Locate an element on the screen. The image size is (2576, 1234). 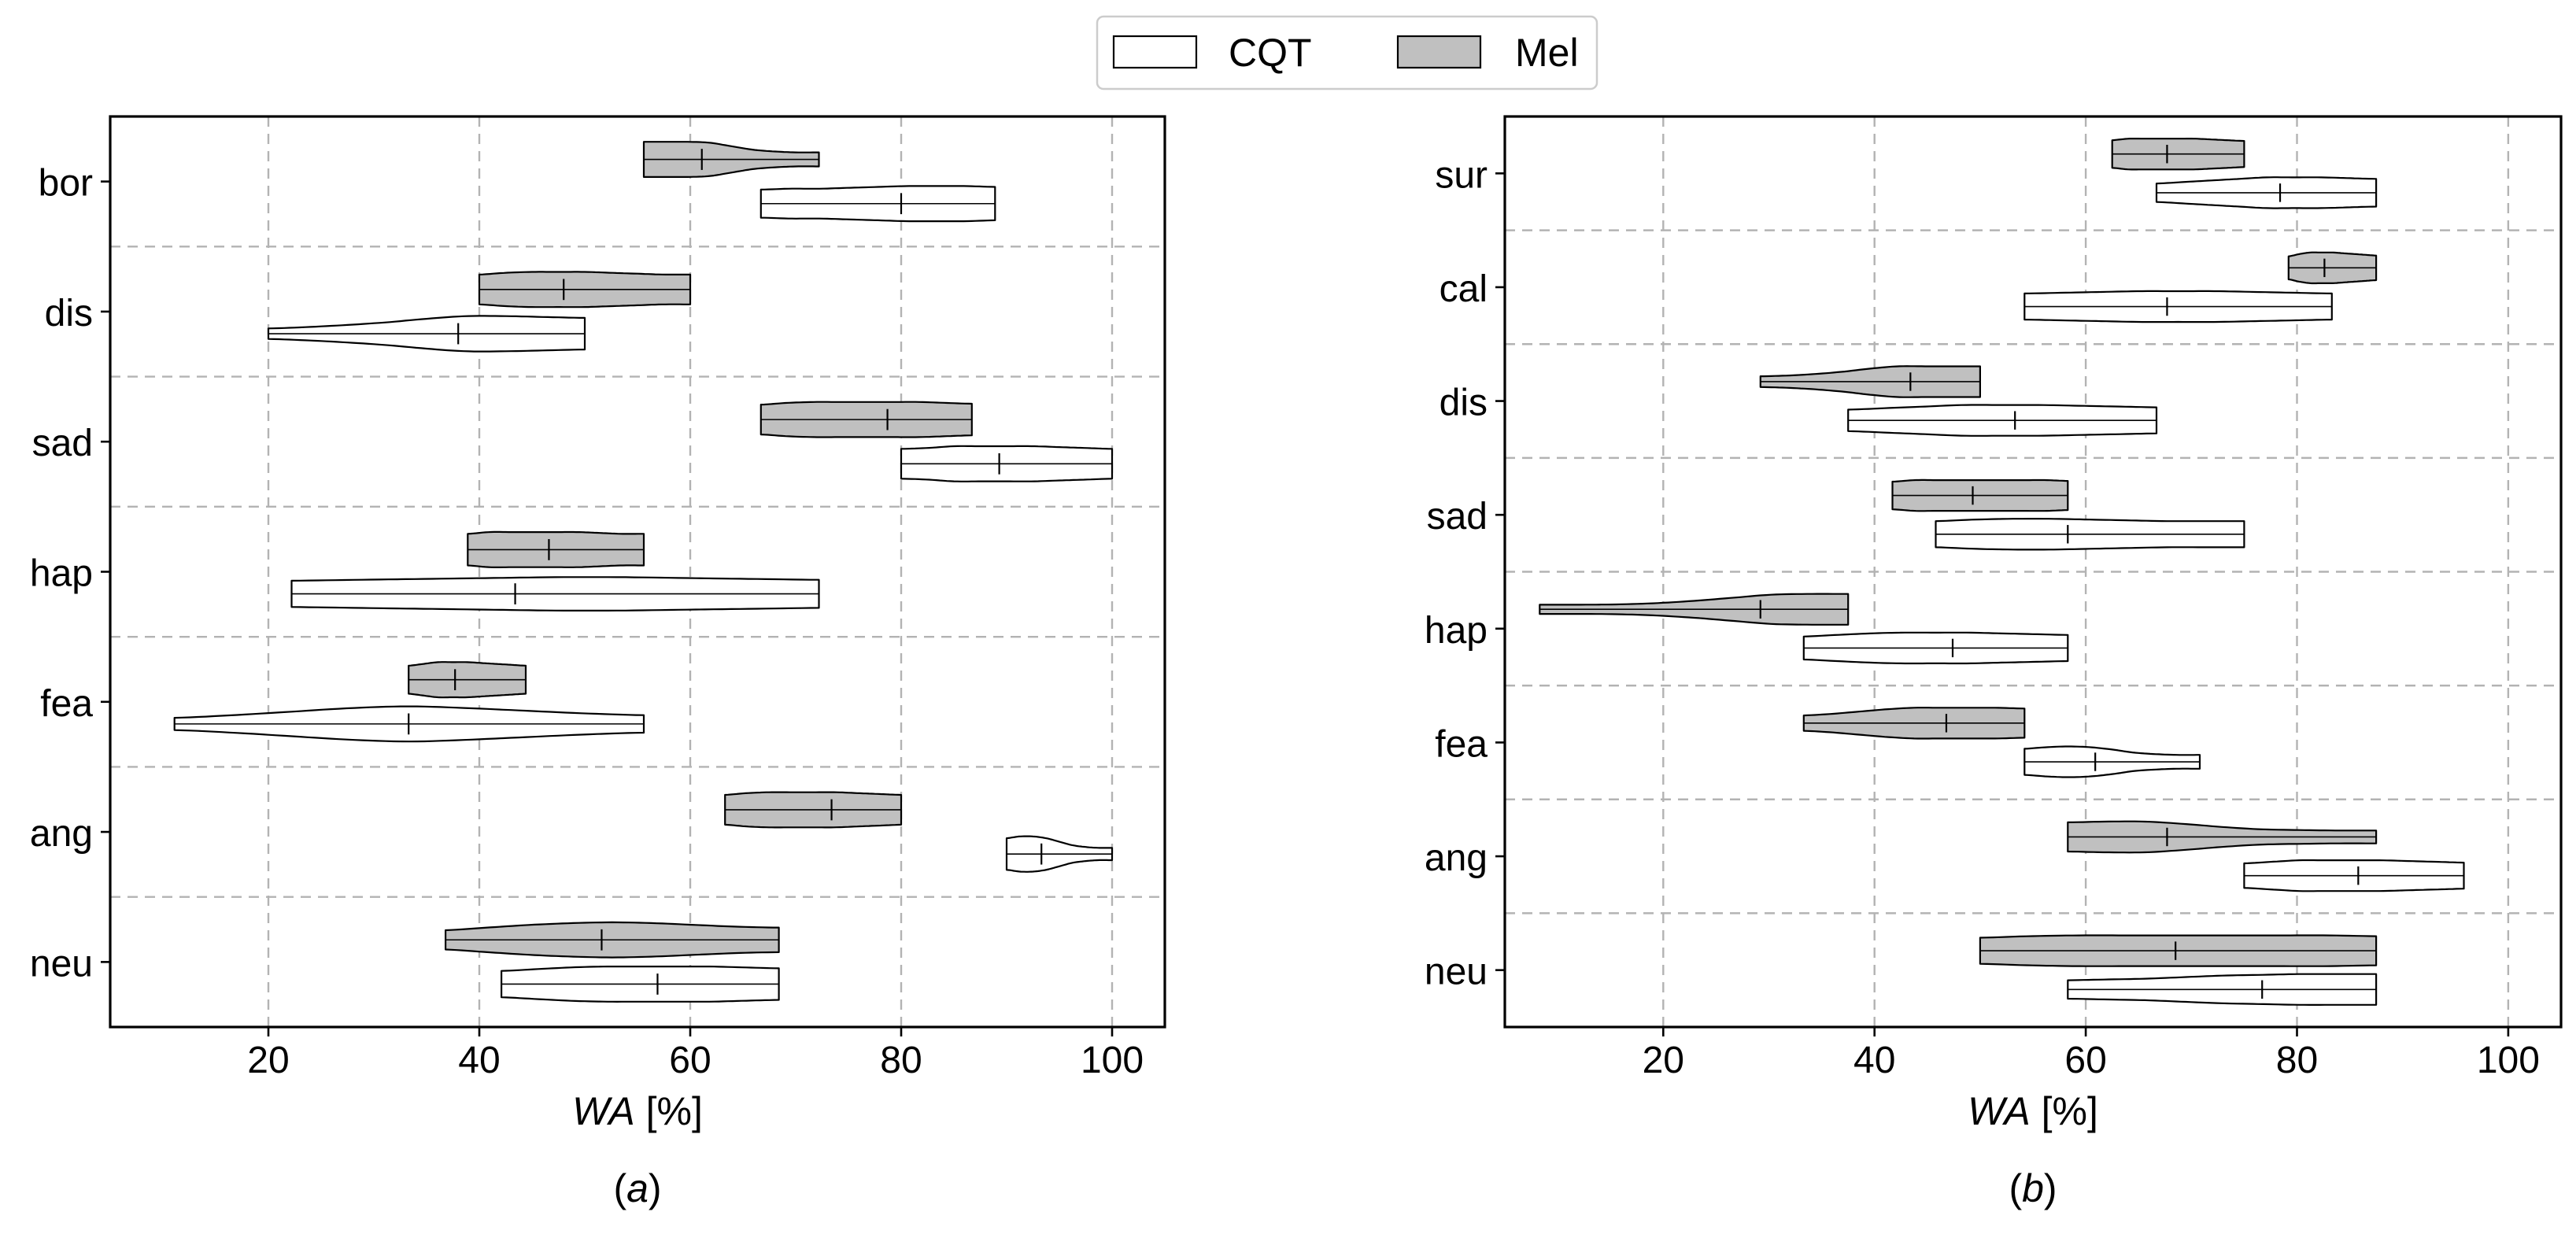
y-tick-label-cal: cal is located at coordinates (1464, 289).